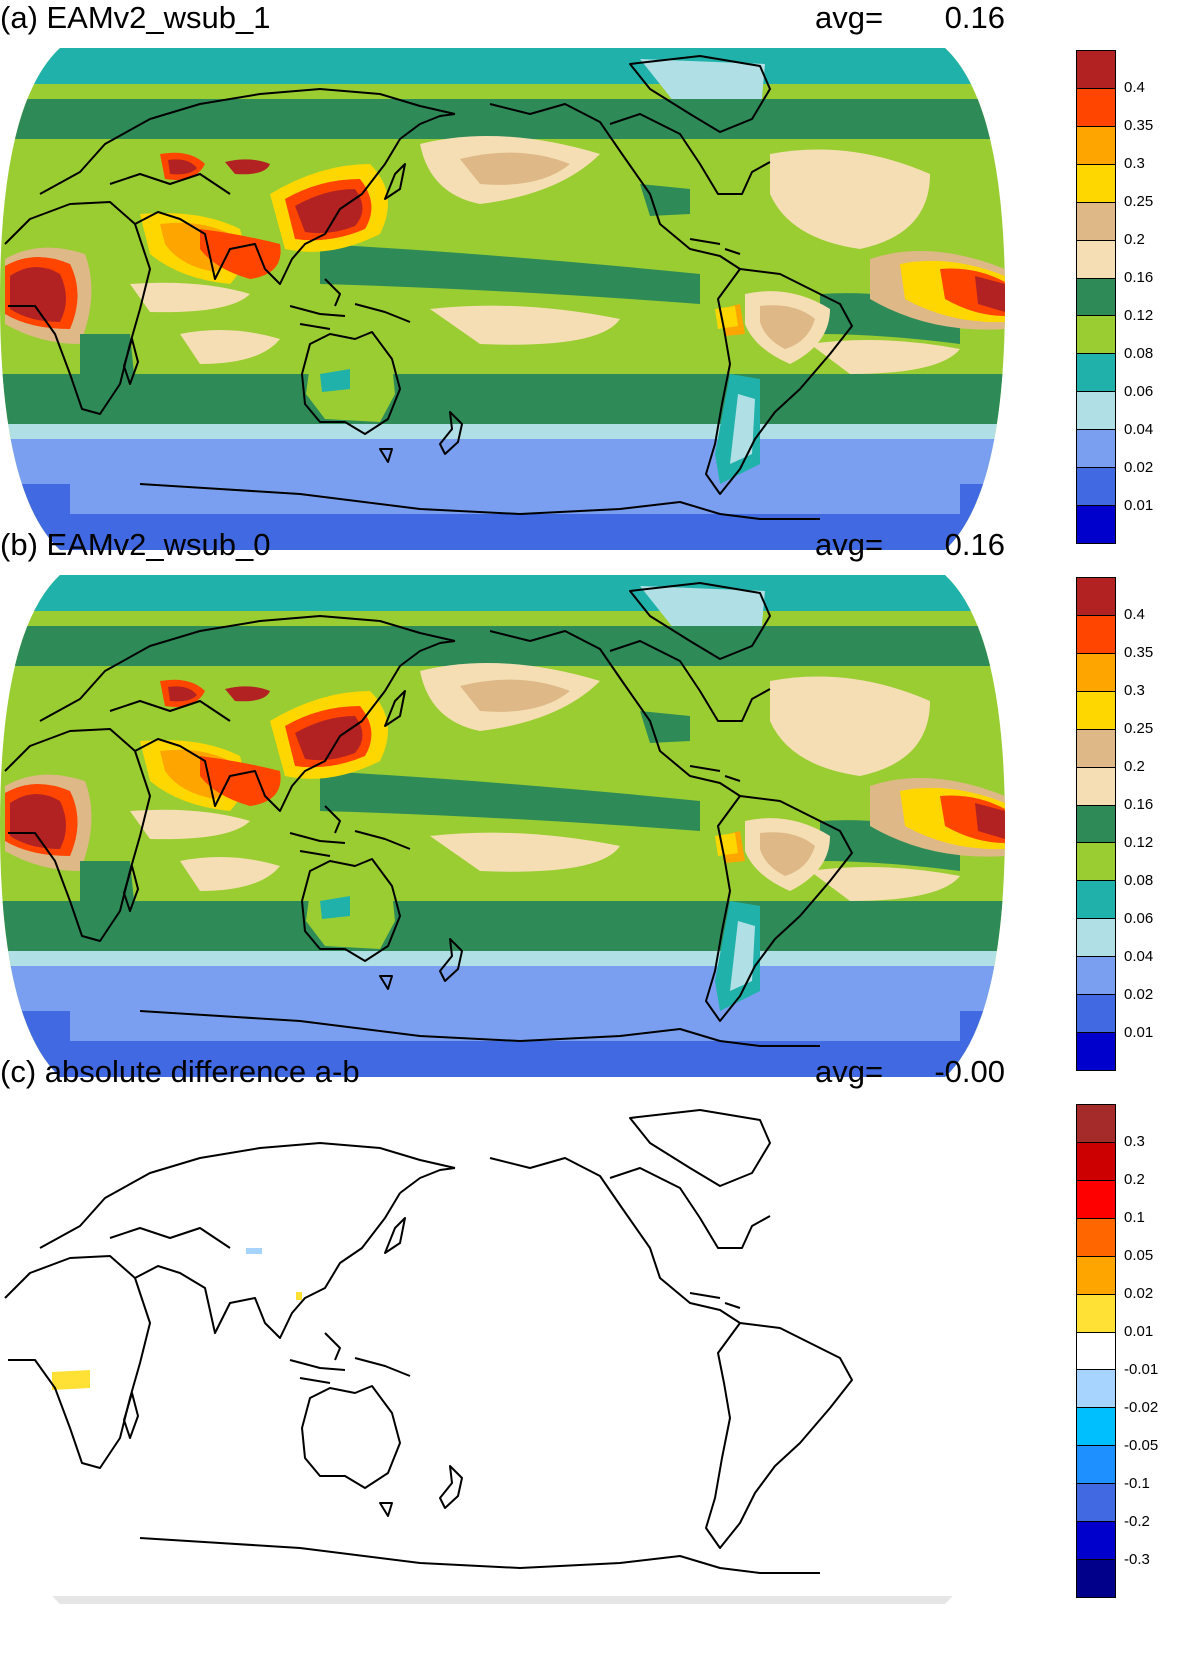 The width and height of the screenshot is (1194, 1677). What do you see at coordinates (974, 544) in the screenshot?
I see `avg-value: 0.16` at bounding box center [974, 544].